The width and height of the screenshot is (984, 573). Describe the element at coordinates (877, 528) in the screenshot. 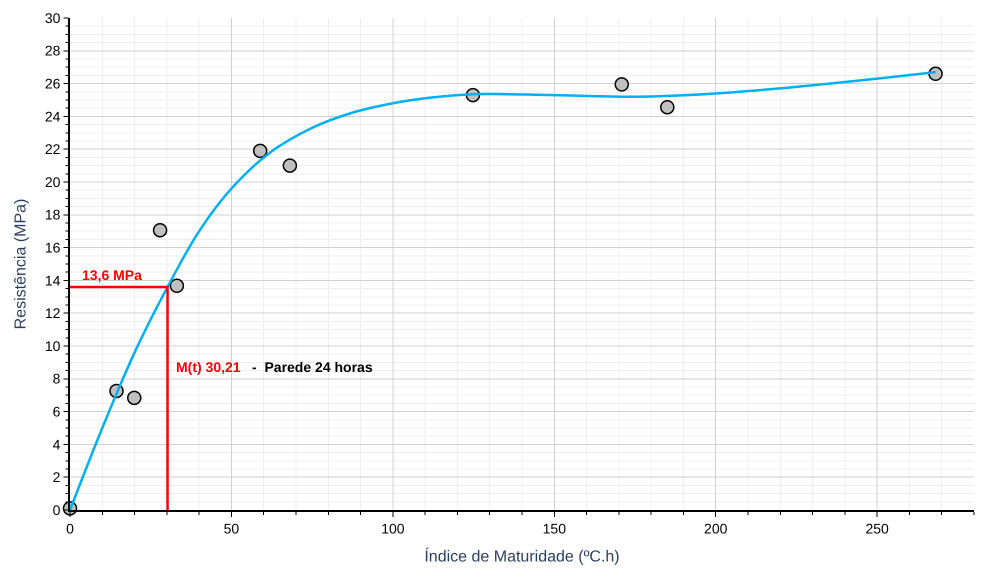

I see `x-tick-label: 250` at that location.